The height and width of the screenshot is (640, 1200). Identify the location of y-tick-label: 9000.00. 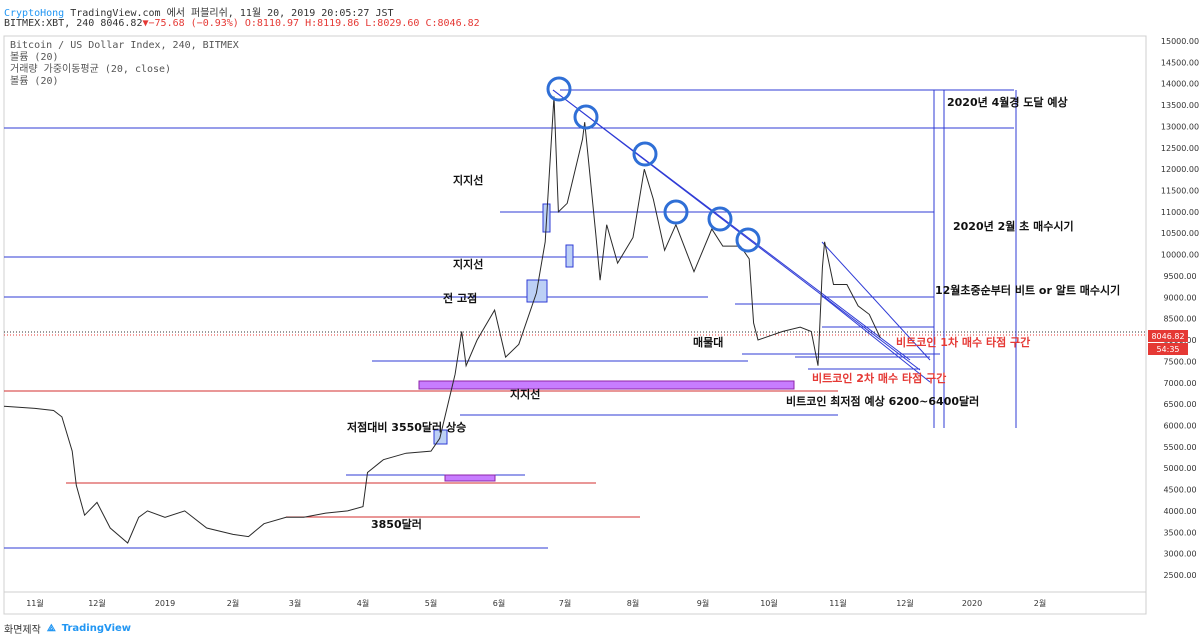
(1179, 297).